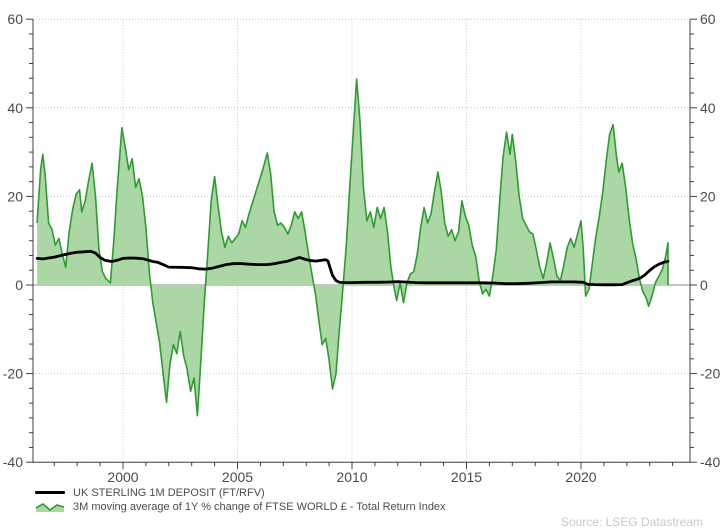 The height and width of the screenshot is (529, 725). I want to click on x-axis-year-label: 2015, so click(466, 477).